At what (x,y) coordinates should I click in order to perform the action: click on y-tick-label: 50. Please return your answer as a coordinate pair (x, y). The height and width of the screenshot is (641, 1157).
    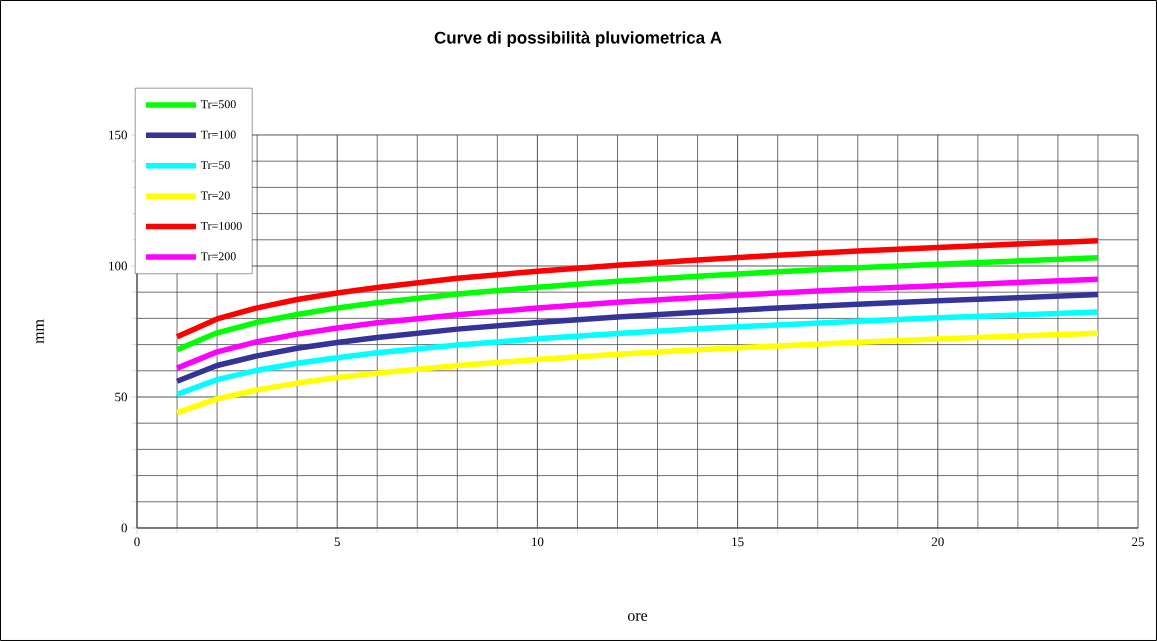
    Looking at the image, I should click on (121, 397).